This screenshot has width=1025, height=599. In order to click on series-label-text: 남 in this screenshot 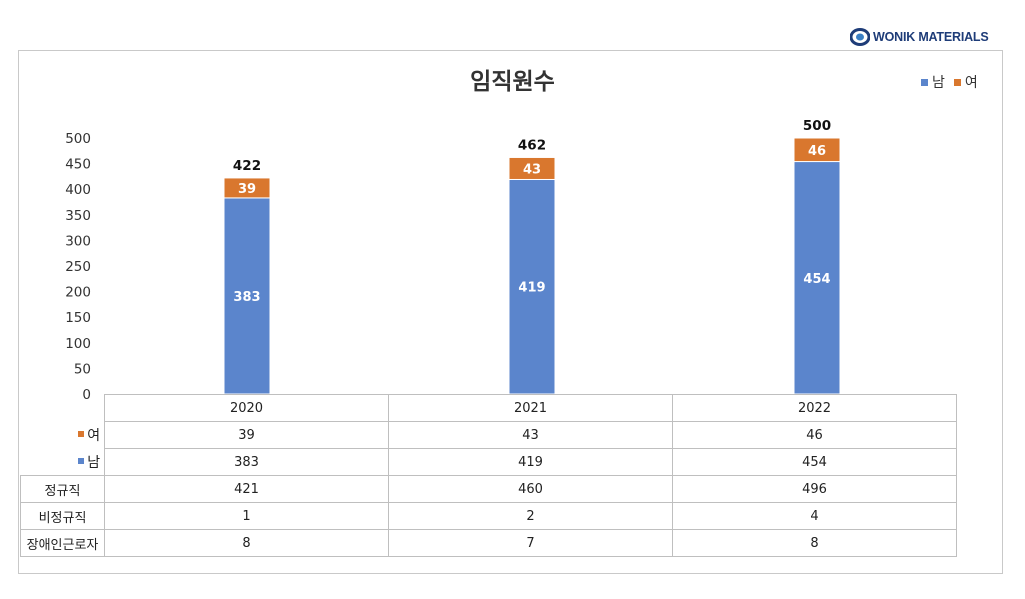, I will do `click(94, 462)`.